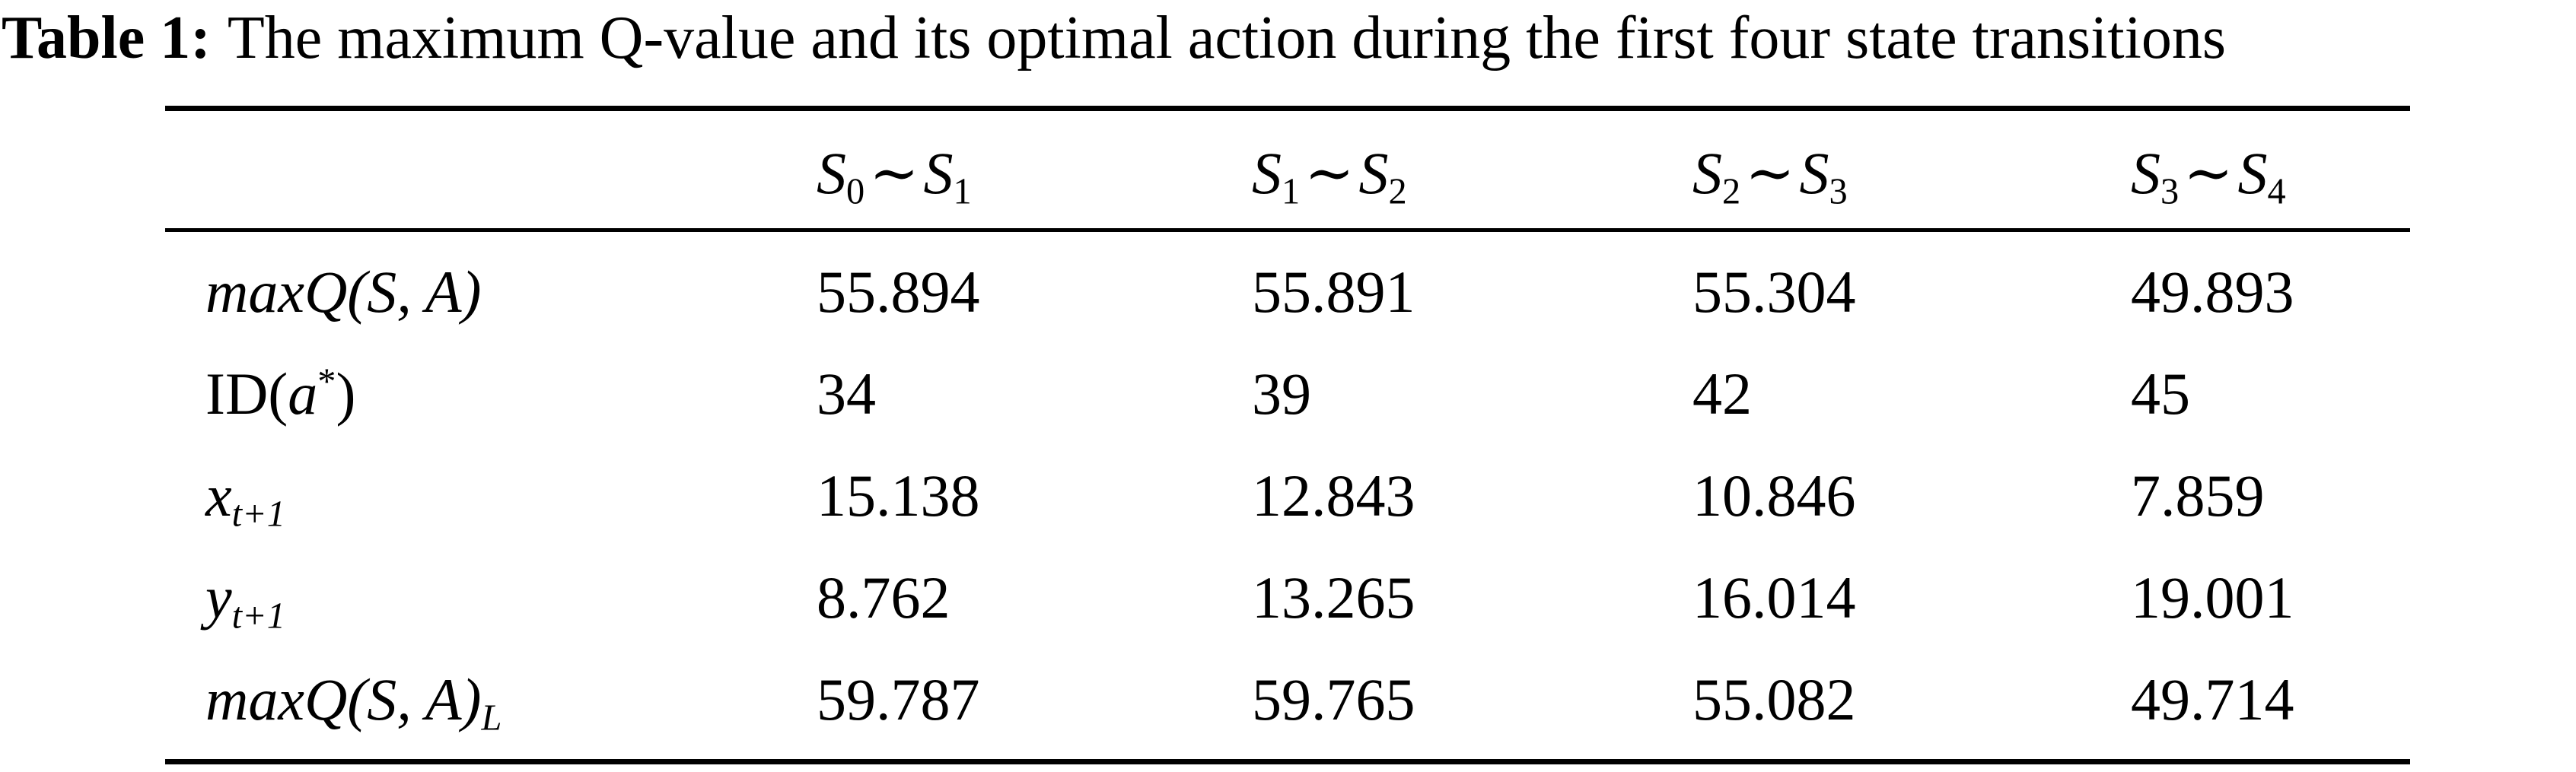 The width and height of the screenshot is (2576, 772). What do you see at coordinates (246, 394) in the screenshot?
I see `label-text: ID(` at bounding box center [246, 394].